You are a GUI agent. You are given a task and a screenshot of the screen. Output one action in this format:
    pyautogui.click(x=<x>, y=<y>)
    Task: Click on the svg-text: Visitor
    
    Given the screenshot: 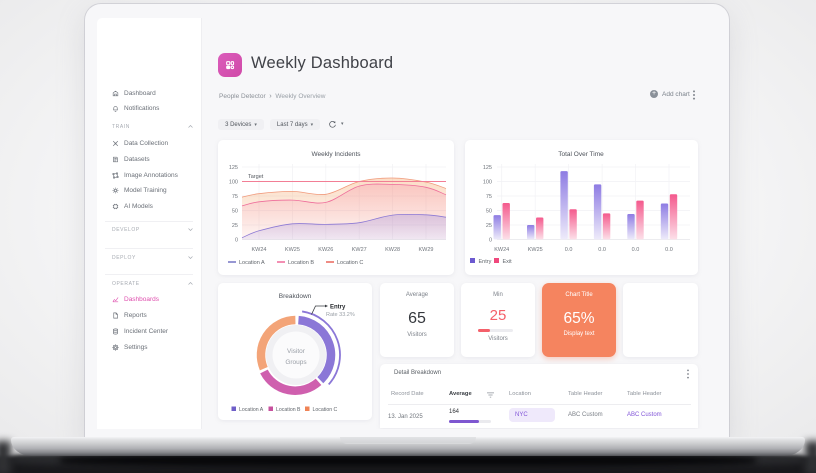 What is the action you would take?
    pyautogui.click(x=296, y=351)
    